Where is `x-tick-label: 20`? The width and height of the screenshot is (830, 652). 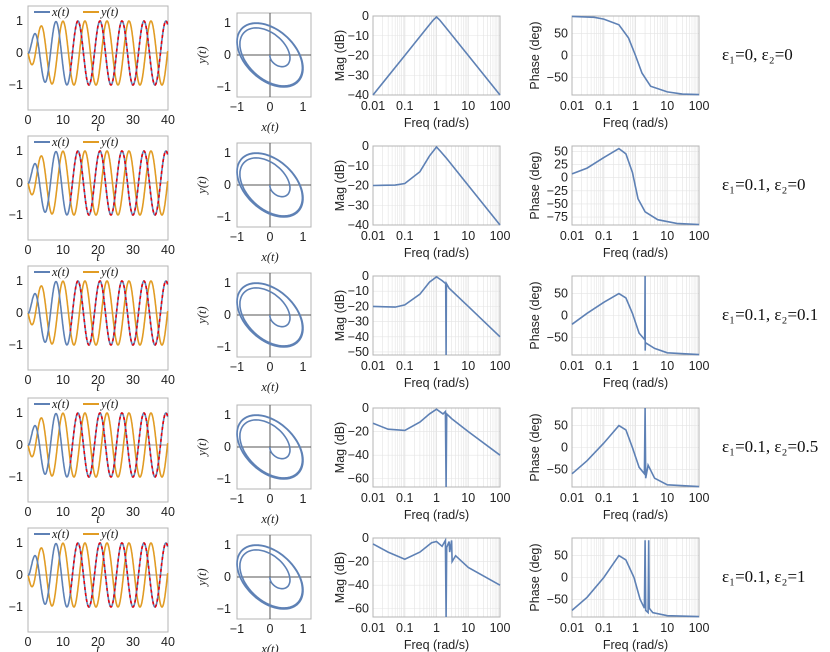
x-tick-label: 20 is located at coordinates (98, 512).